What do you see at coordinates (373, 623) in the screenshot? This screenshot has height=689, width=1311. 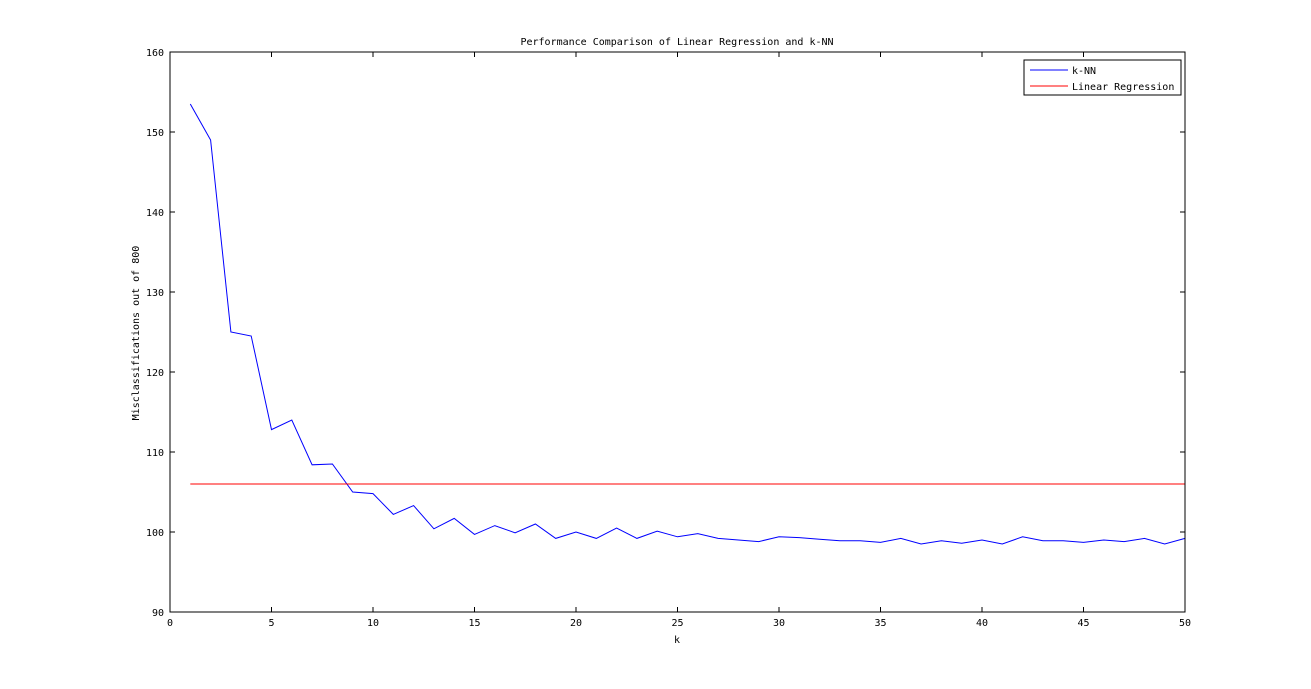 I see `x-tick-label: 10` at bounding box center [373, 623].